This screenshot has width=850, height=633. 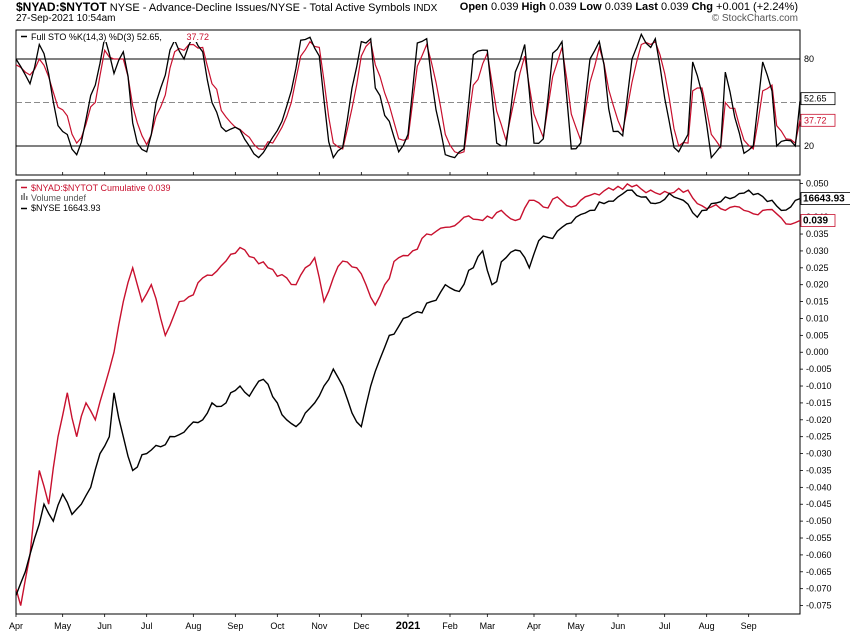 I want to click on price-last-value-label: 0.039, so click(x=815, y=221).